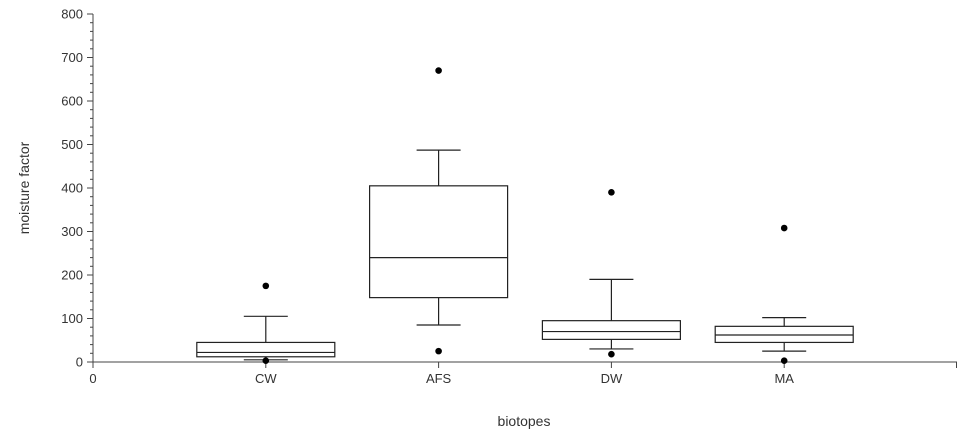 The width and height of the screenshot is (957, 434). What do you see at coordinates (72, 275) in the screenshot?
I see `y-tick-label: 200` at bounding box center [72, 275].